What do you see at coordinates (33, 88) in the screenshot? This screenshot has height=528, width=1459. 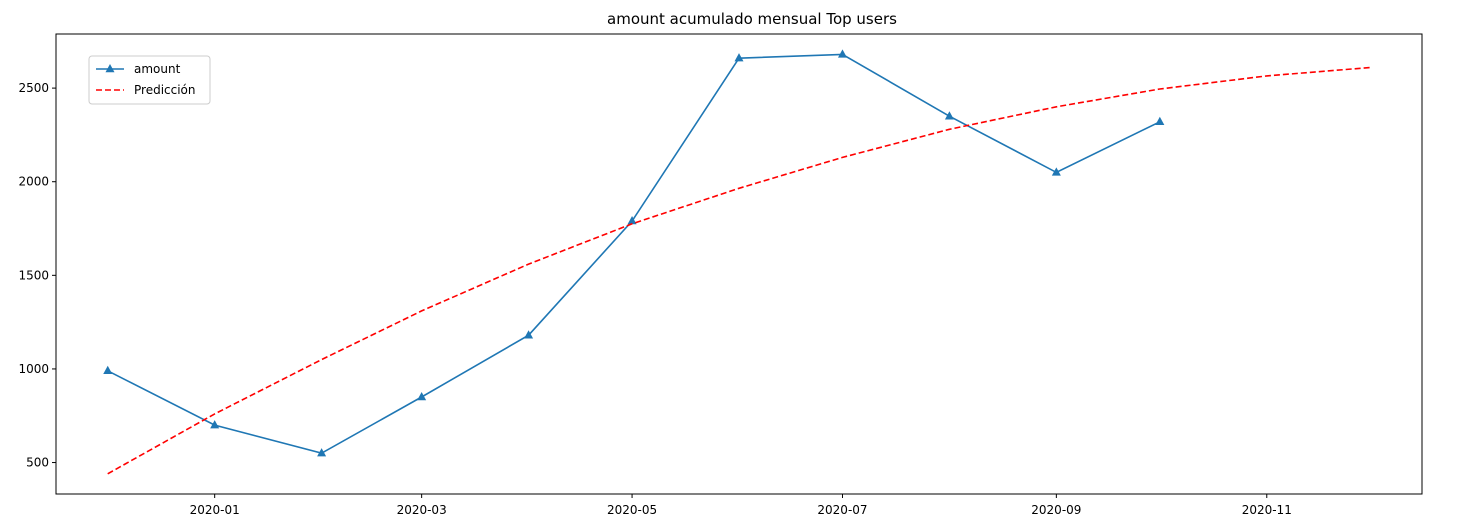 I see `y-tick-label: 2500` at bounding box center [33, 88].